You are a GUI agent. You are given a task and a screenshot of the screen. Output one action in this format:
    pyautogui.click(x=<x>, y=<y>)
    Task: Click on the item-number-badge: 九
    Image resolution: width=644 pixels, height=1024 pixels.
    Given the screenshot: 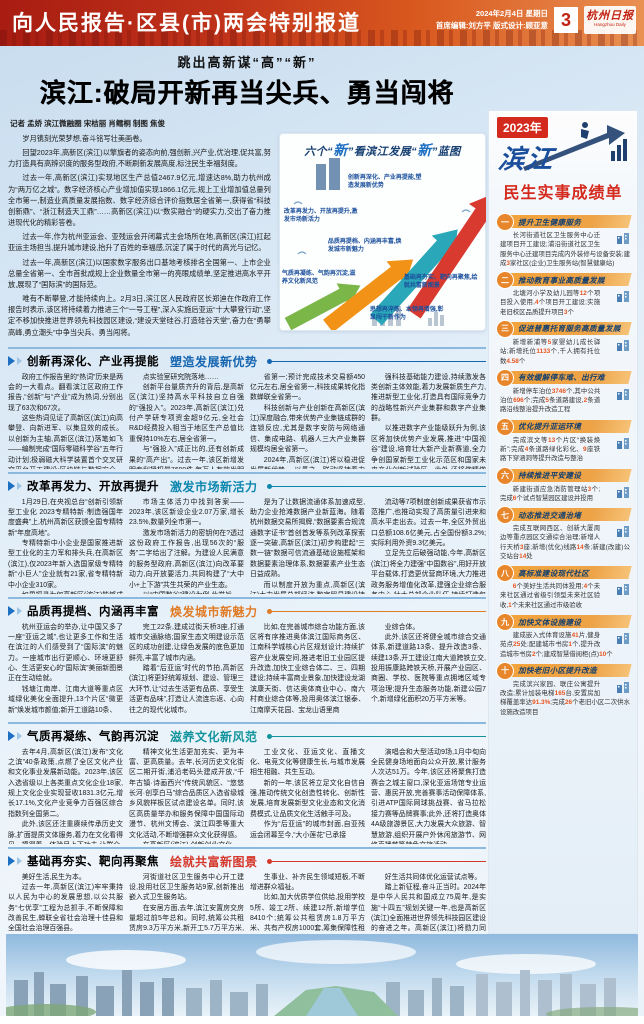 What is the action you would take?
    pyautogui.click(x=505, y=622)
    